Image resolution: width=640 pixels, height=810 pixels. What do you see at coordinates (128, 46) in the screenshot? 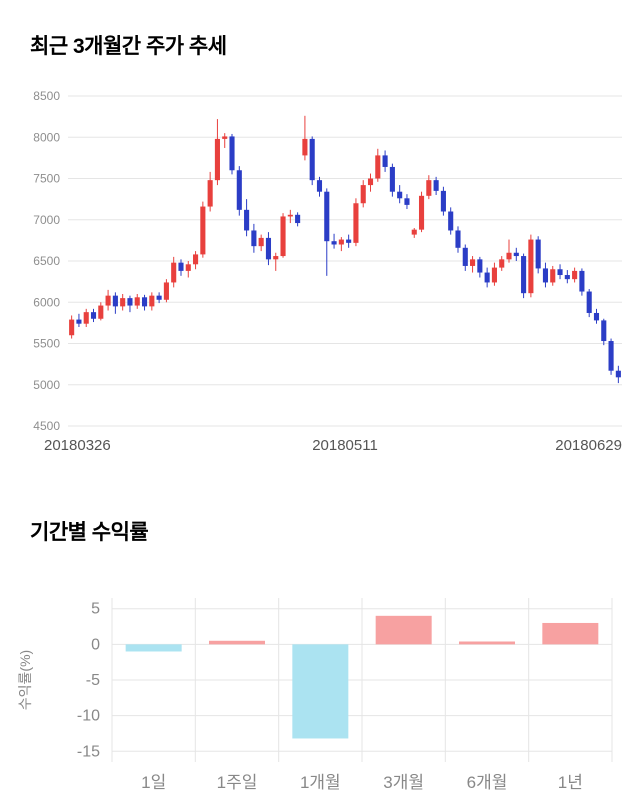
I see `price-trend-title: 최근 3개월간 주가 추세` at bounding box center [128, 46].